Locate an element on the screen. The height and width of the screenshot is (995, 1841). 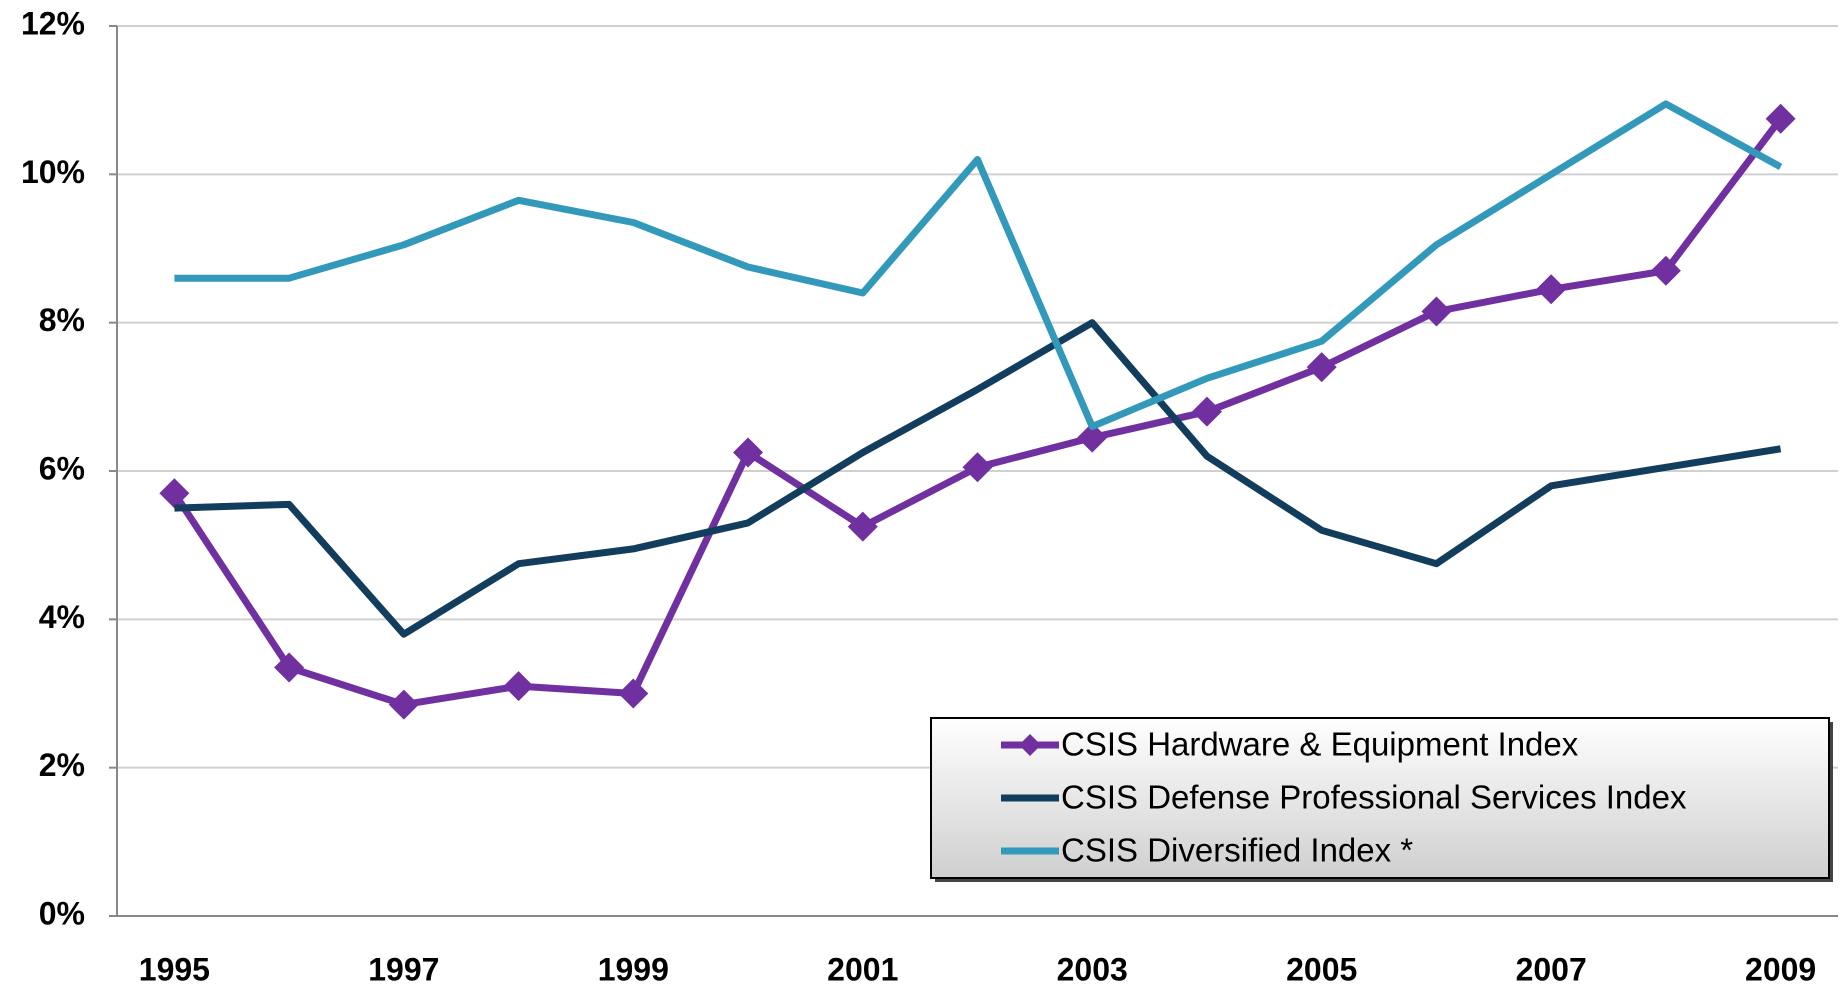
y-tick-label: 8% is located at coordinates (62, 320).